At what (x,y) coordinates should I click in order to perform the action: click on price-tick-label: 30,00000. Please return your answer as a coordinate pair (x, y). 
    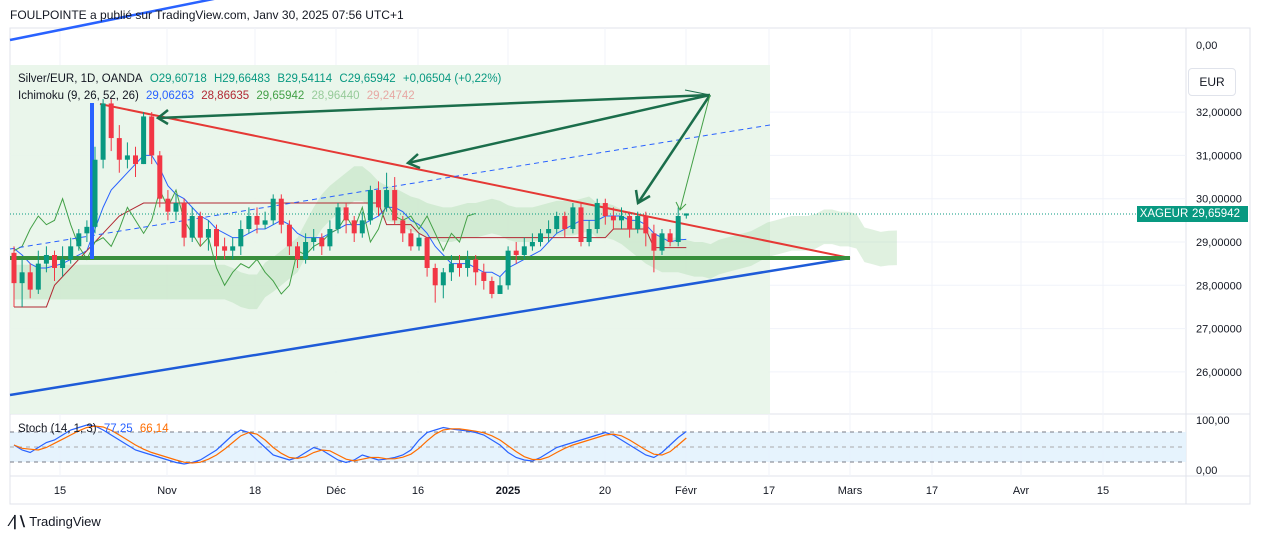
    Looking at the image, I should click on (1219, 200).